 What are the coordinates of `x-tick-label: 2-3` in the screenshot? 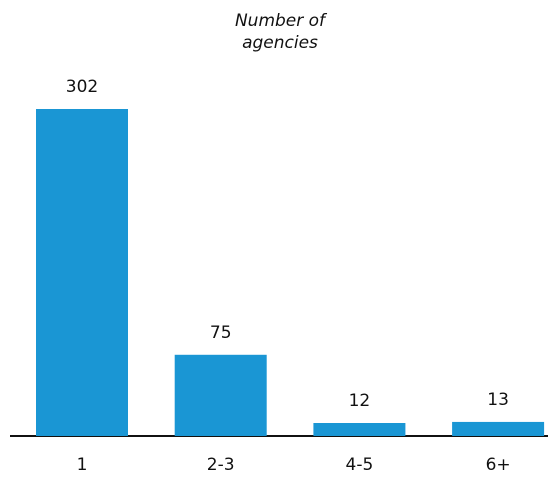 It's located at (221, 465).